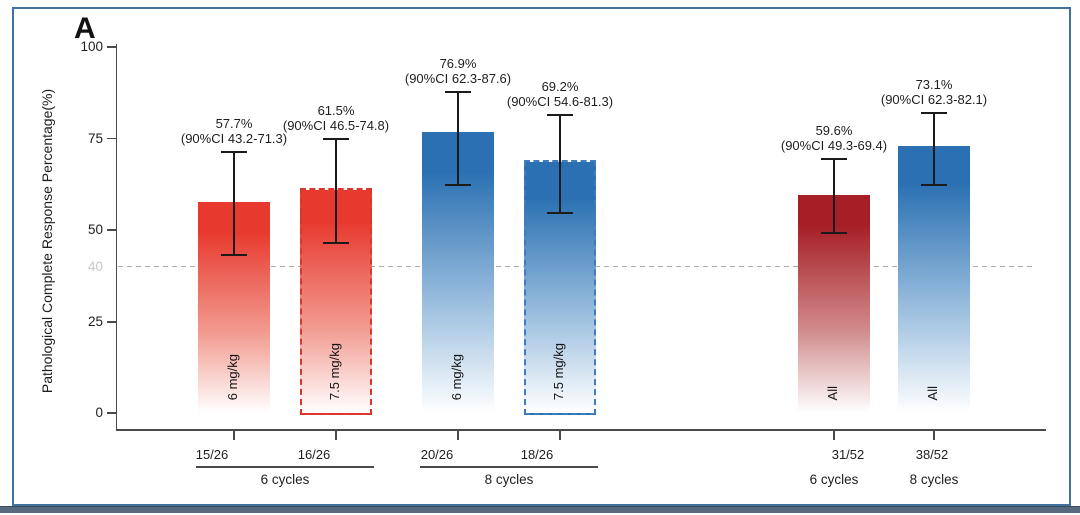 This screenshot has width=1080, height=515. I want to click on bar-annotation: 76.9% (90%CI 62.3-87.6), so click(458, 71).